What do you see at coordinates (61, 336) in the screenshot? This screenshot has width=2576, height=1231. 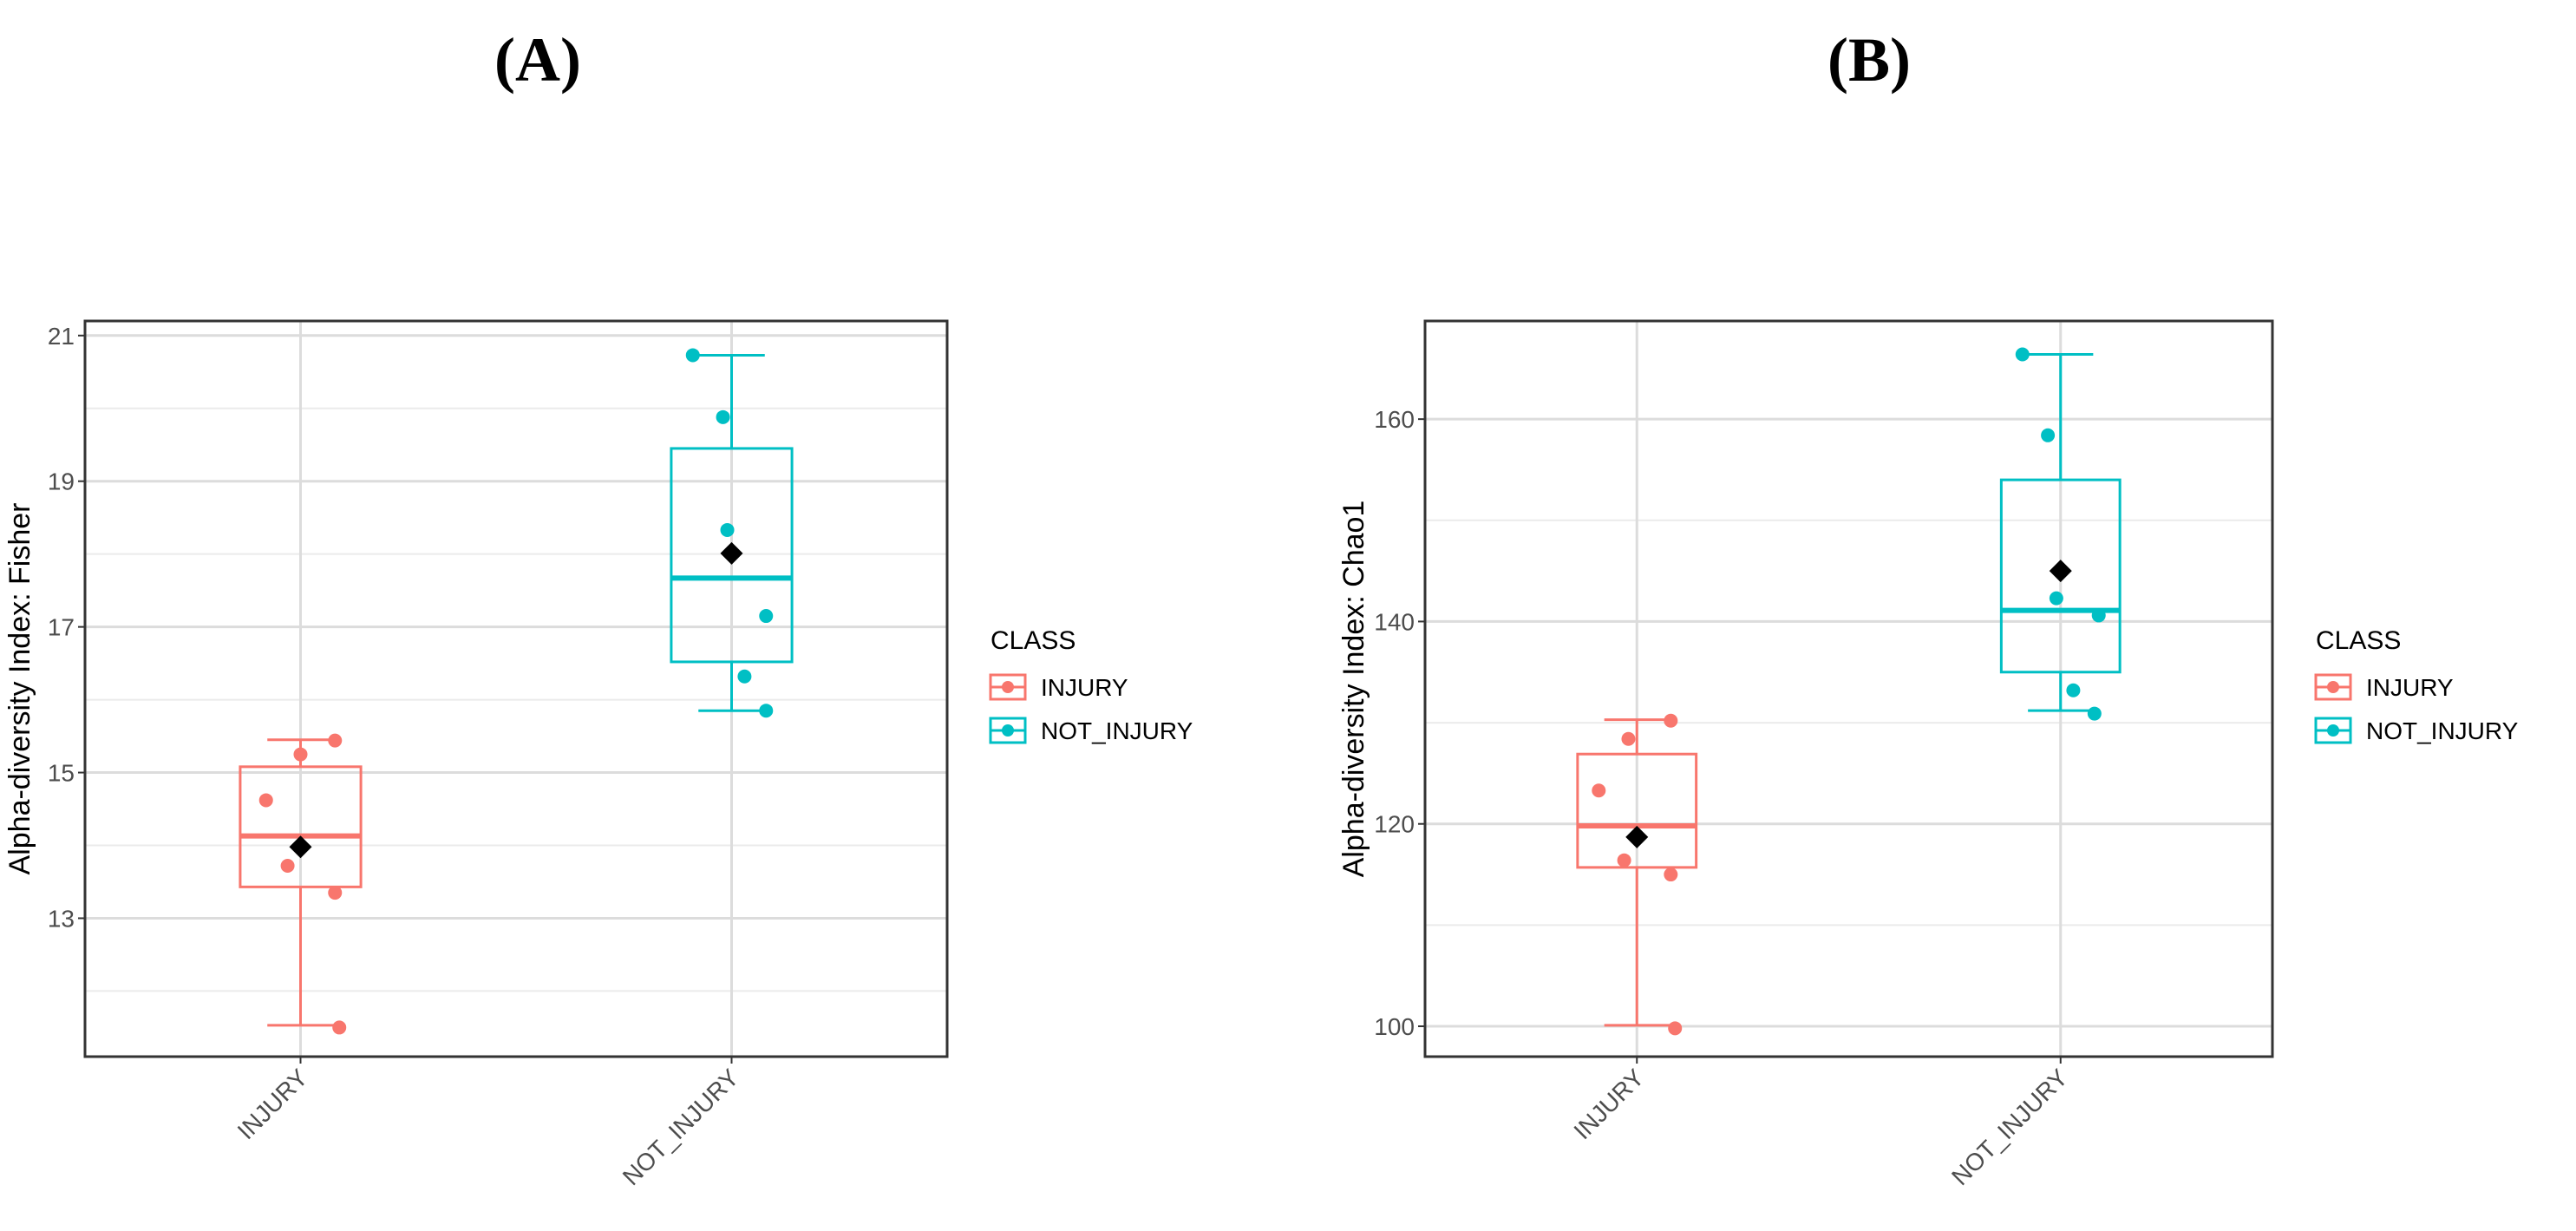 I see `y-tick-label: 21` at bounding box center [61, 336].